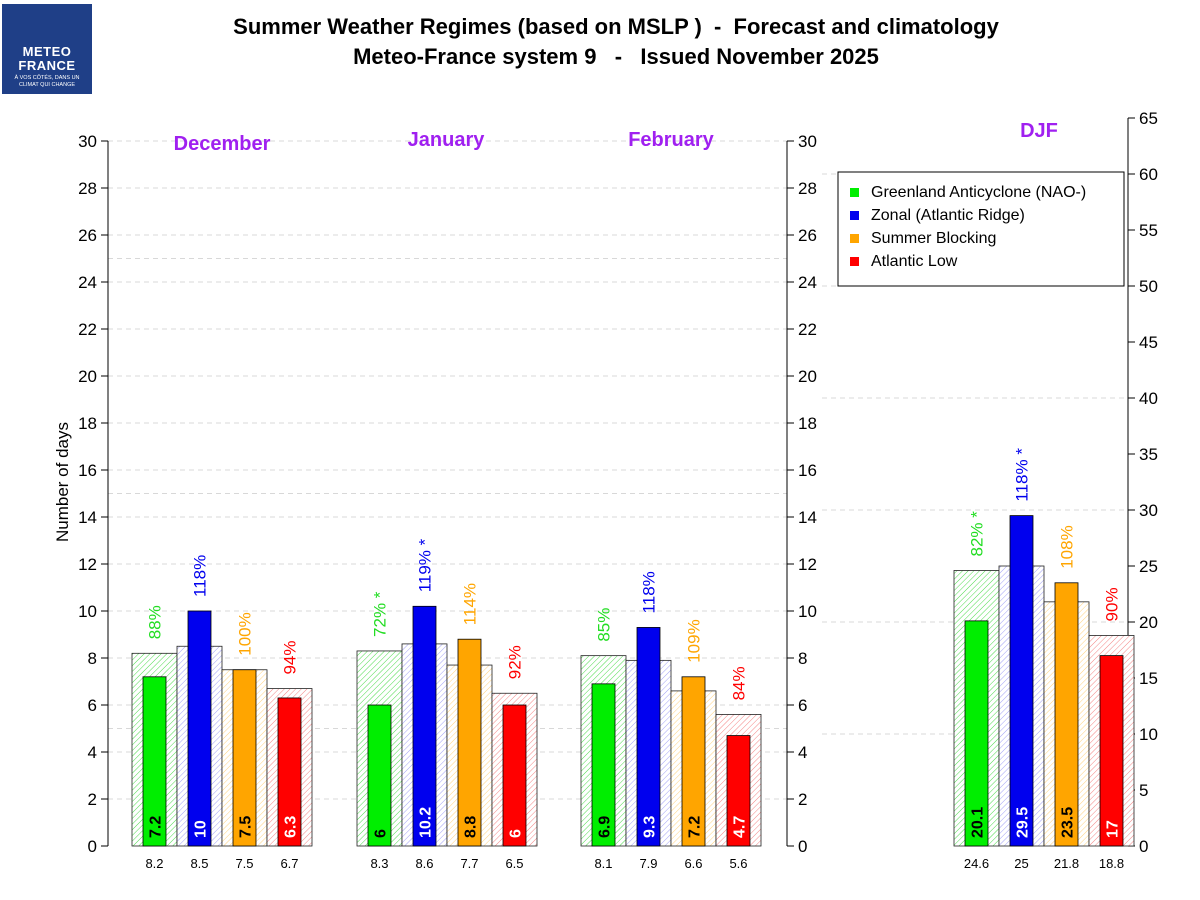  I want to click on left-axis-tick-label: 10, so click(87, 611).